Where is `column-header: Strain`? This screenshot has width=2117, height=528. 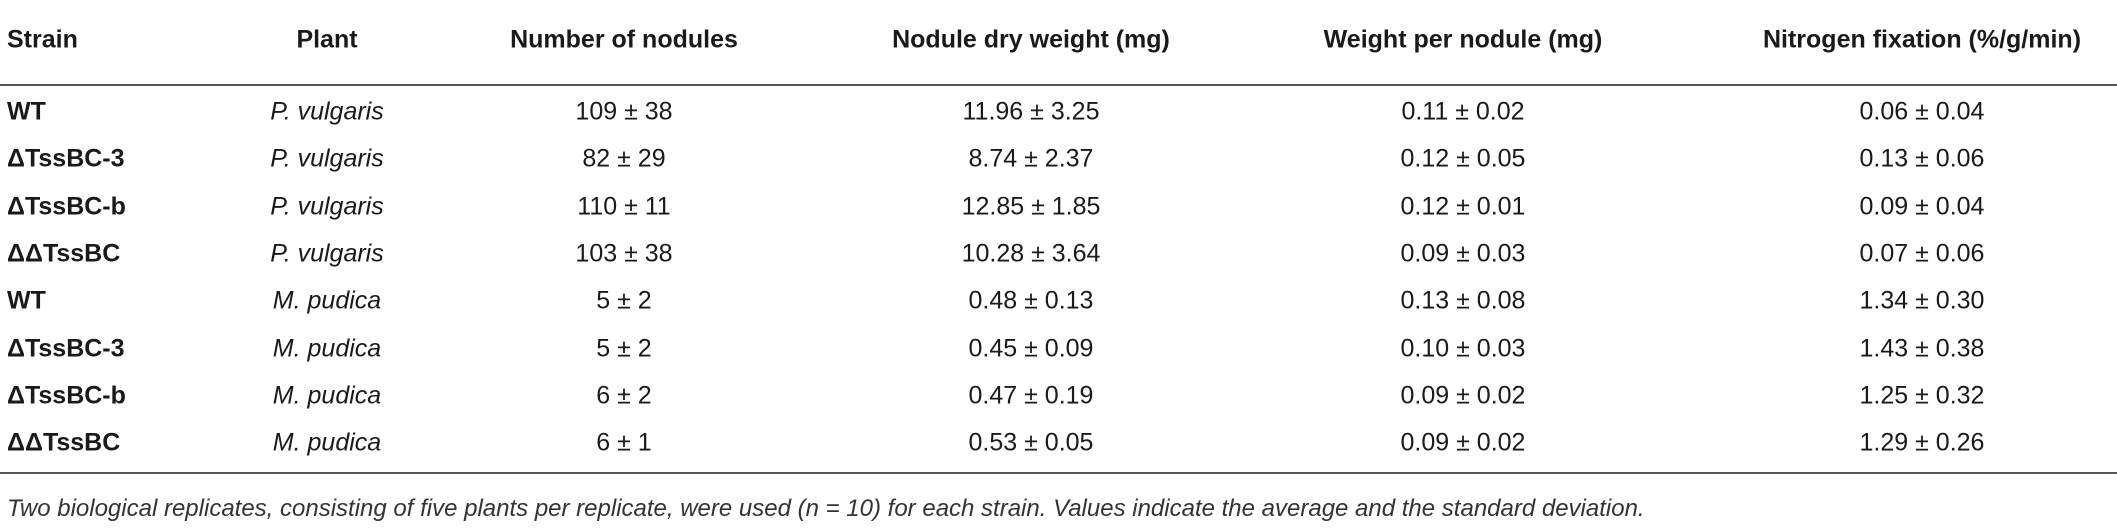
column-header: Strain is located at coordinates (42, 39).